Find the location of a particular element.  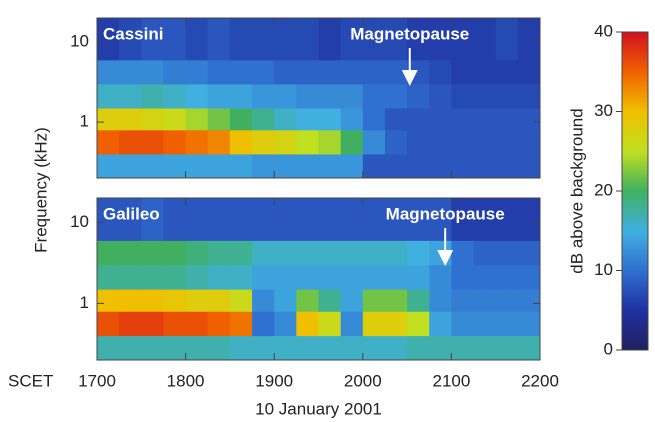

y-axis-label: Frequency (kHz) is located at coordinates (40, 190).